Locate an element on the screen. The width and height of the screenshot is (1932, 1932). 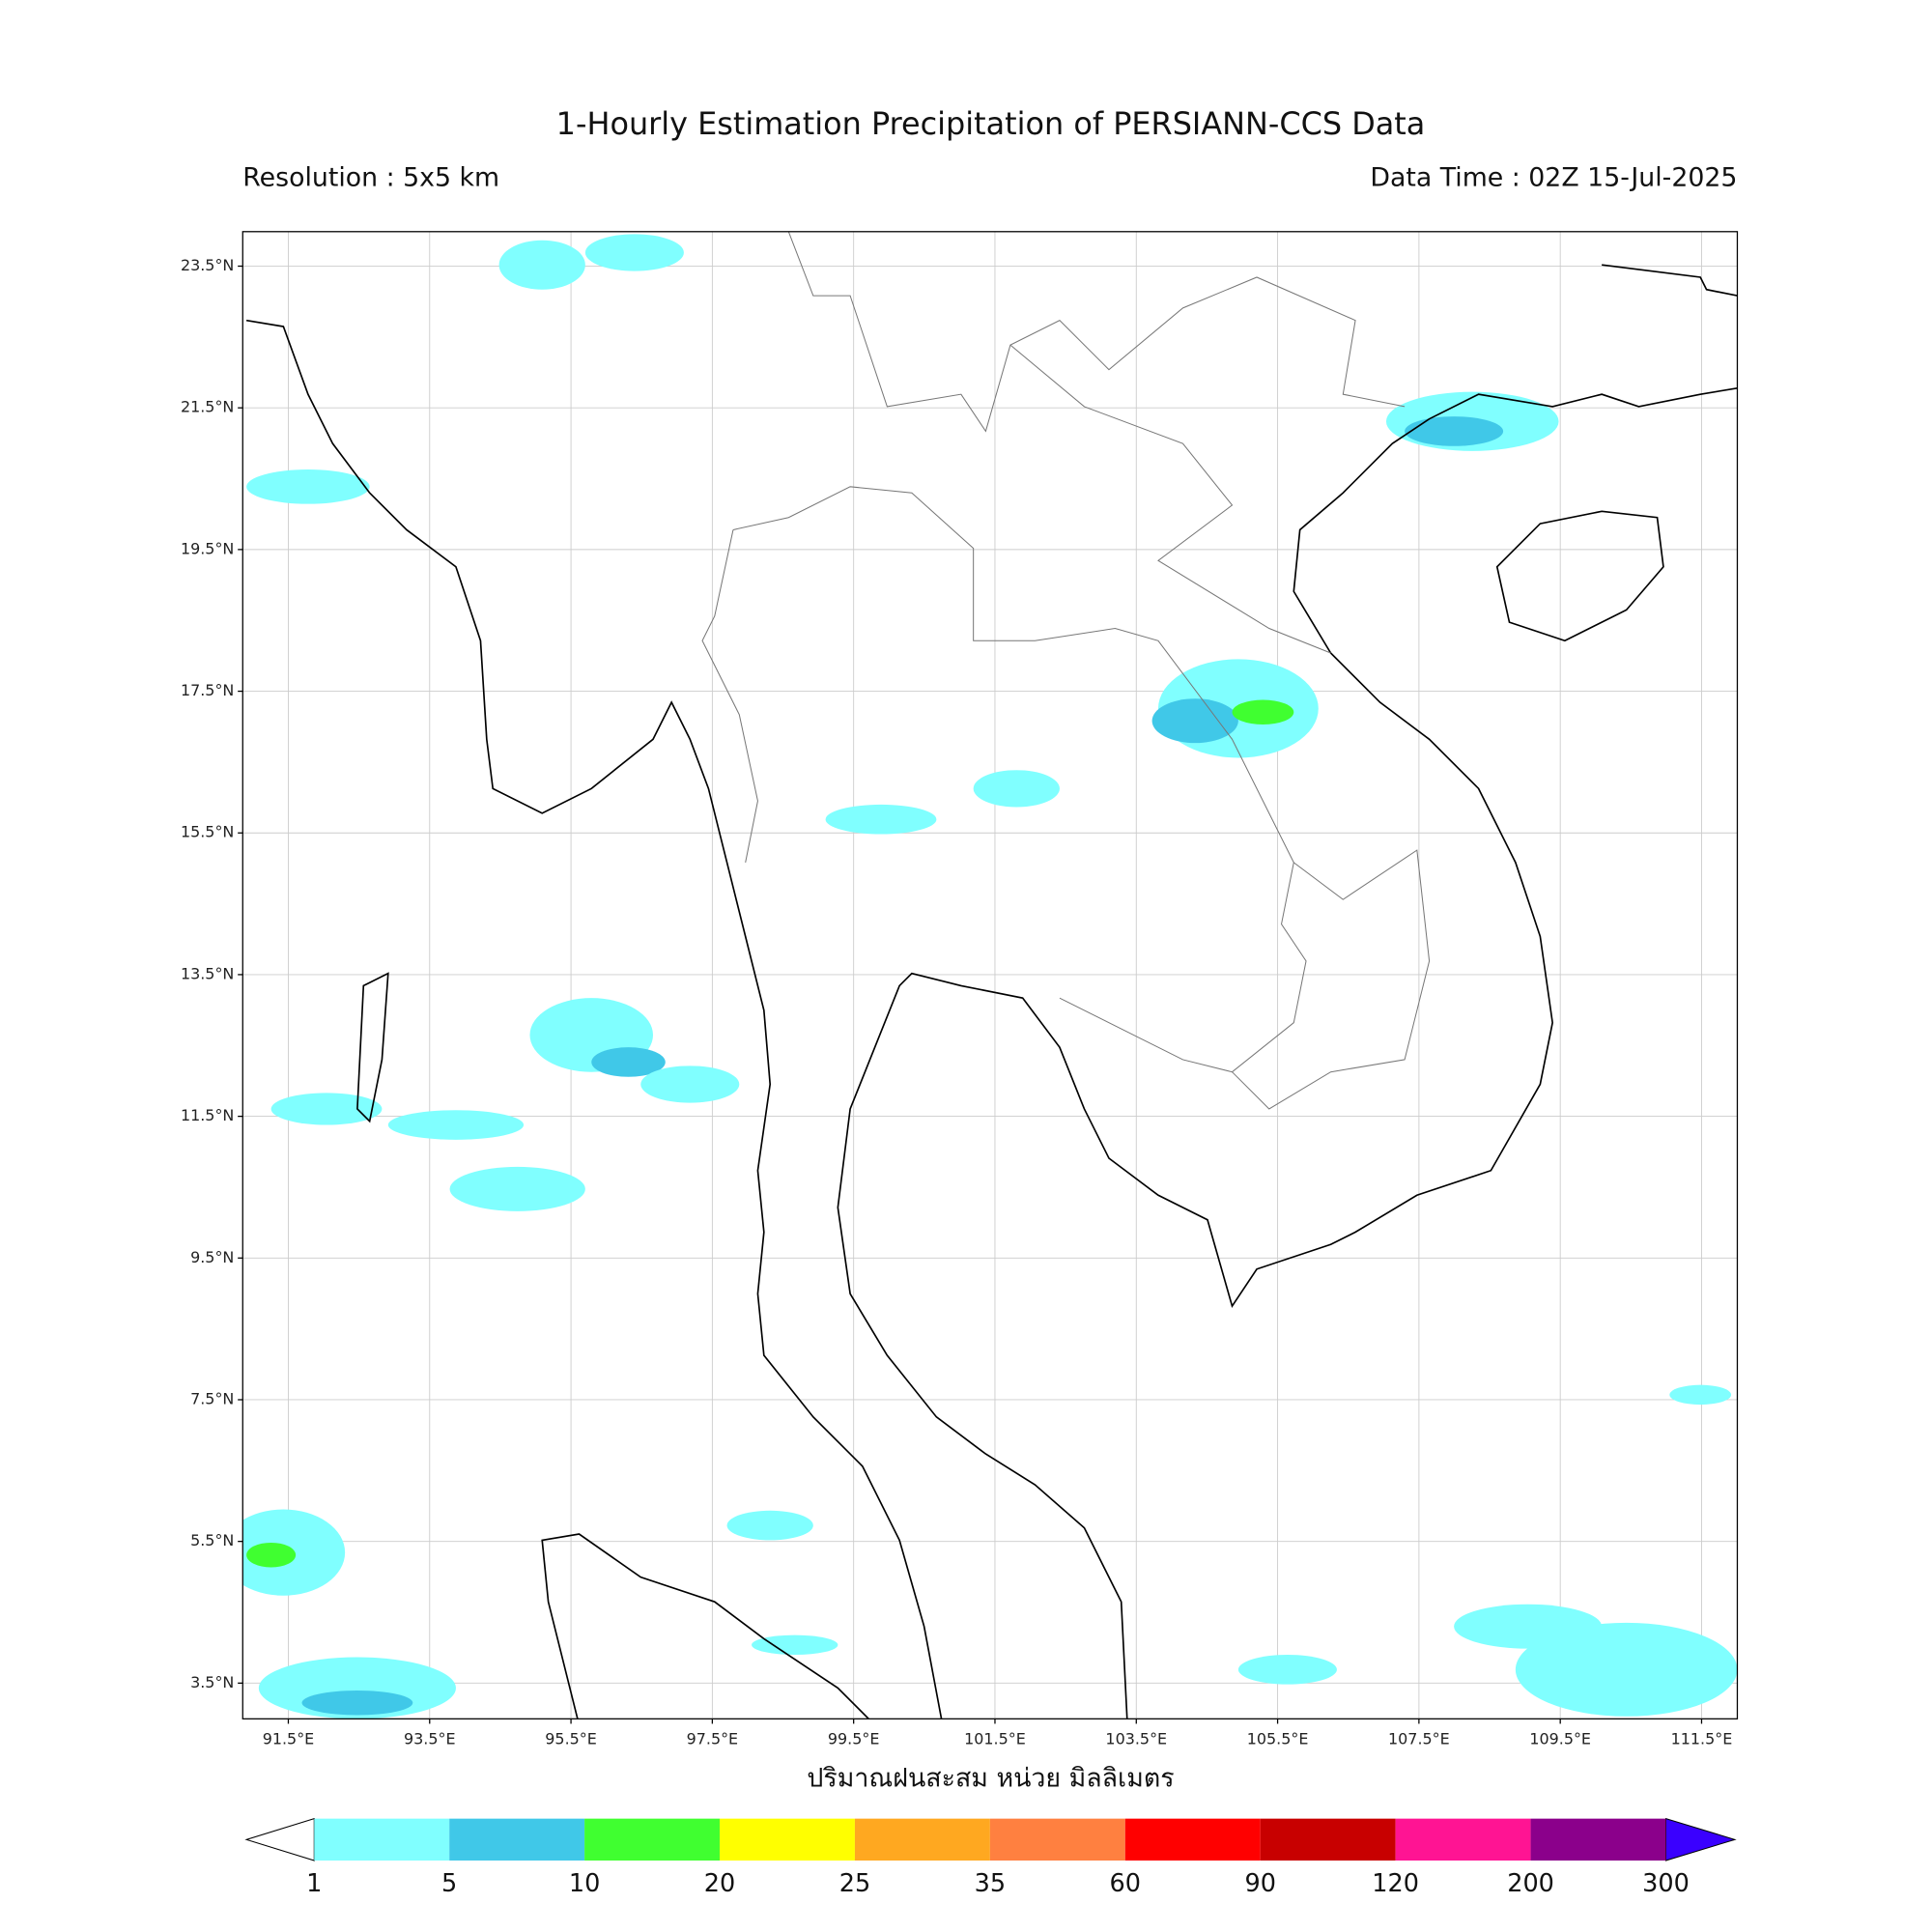
lat-tick-label: 17.5°N is located at coordinates (207, 690).